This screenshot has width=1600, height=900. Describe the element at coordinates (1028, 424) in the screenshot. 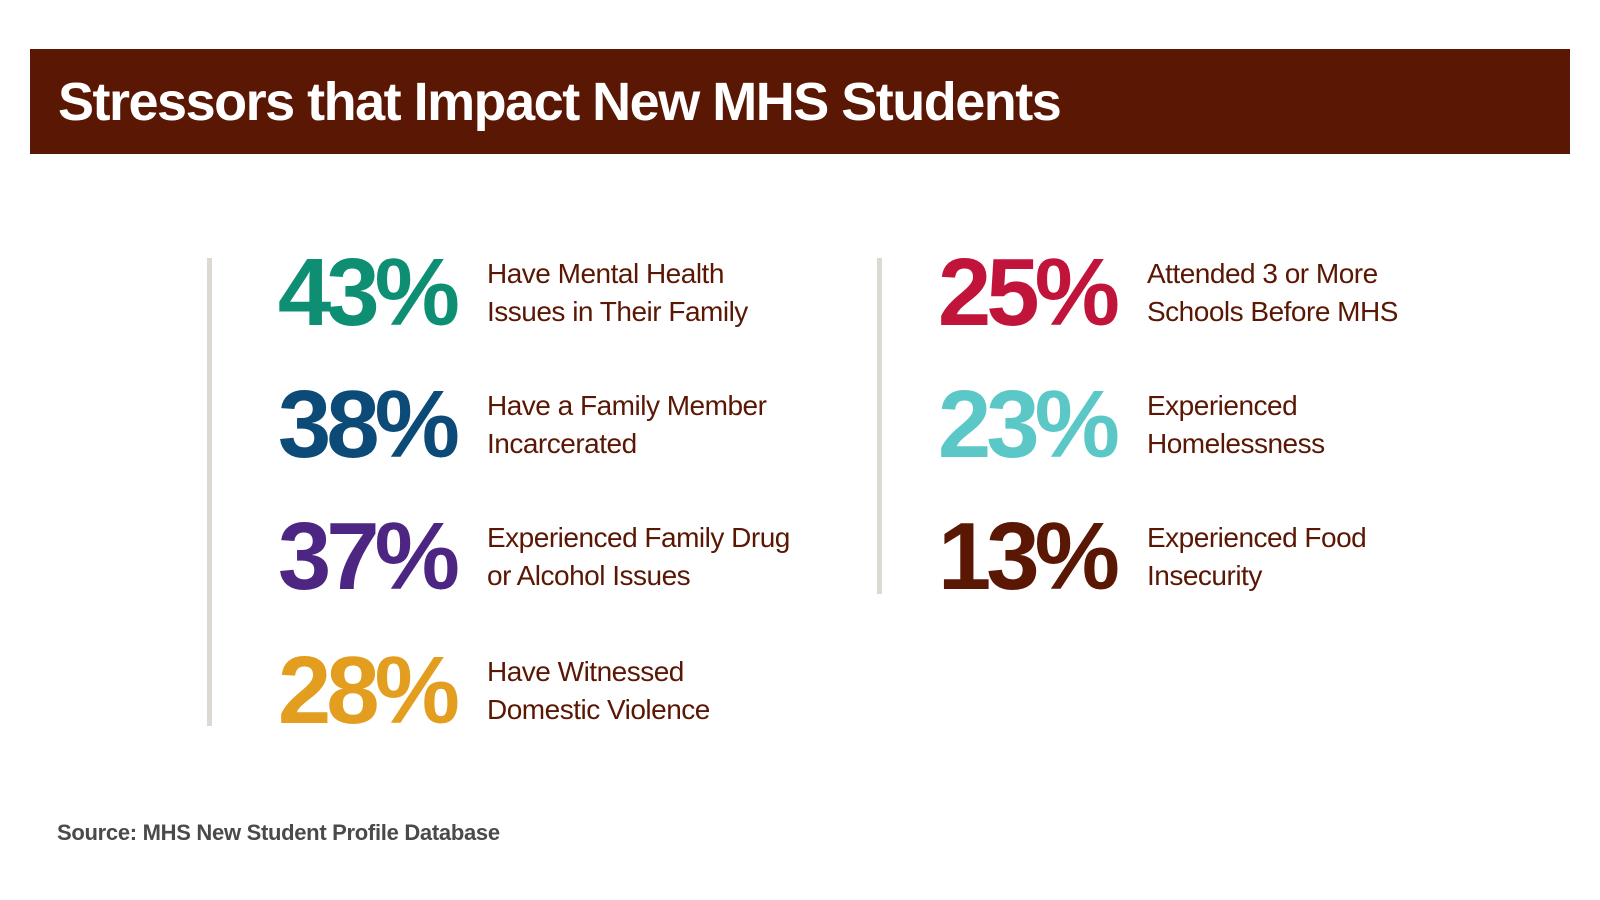

I see `stat-percentage: 23%` at that location.